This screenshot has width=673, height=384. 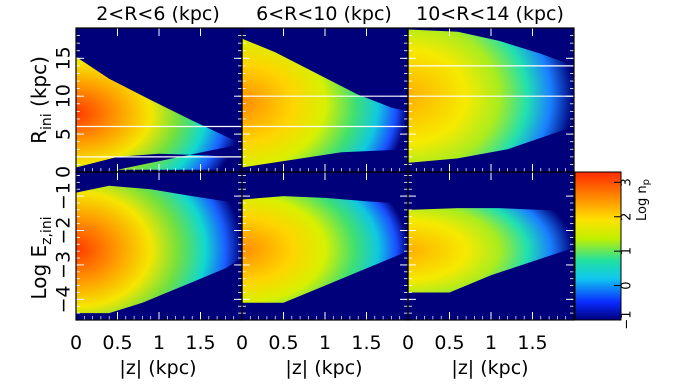 What do you see at coordinates (323, 368) in the screenshot?
I see `x-axis-label-2: |z| (kpc)` at bounding box center [323, 368].